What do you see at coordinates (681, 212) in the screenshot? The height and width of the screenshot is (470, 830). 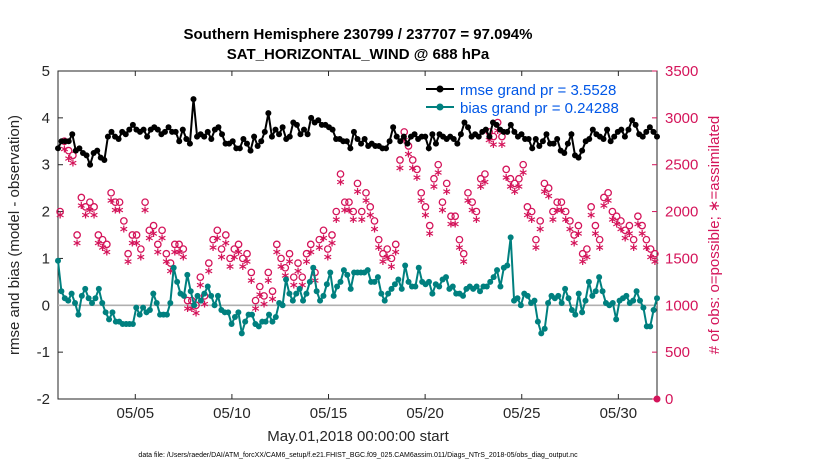 I see `y2-tick-label: 2000` at bounding box center [681, 212].